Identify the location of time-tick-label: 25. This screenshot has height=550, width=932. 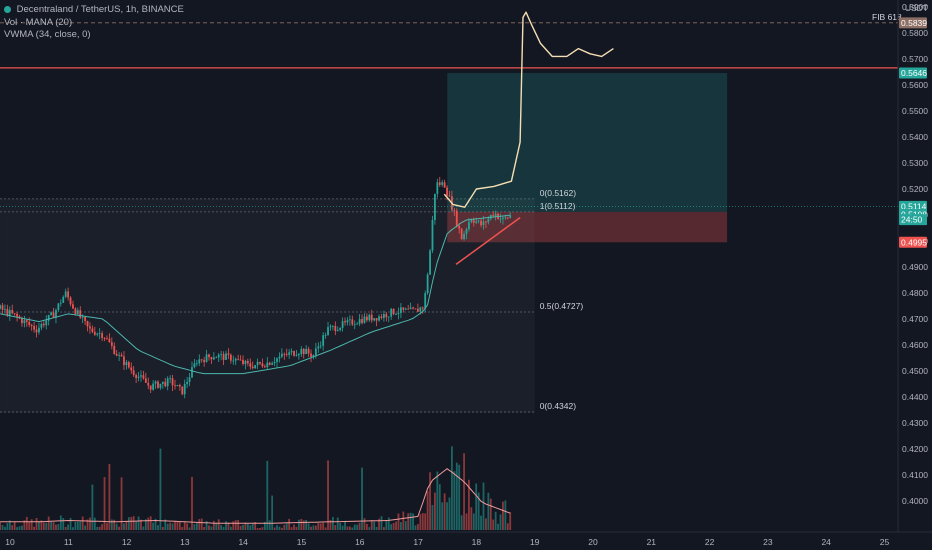
(885, 542).